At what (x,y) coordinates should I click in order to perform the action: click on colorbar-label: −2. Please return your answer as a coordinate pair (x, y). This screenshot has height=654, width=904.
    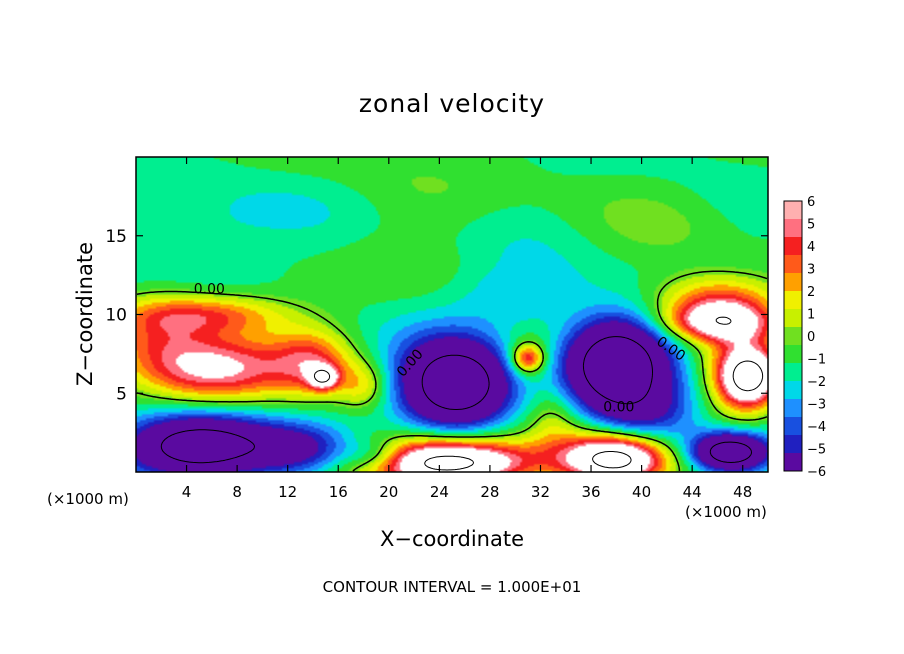
    Looking at the image, I should click on (816, 382).